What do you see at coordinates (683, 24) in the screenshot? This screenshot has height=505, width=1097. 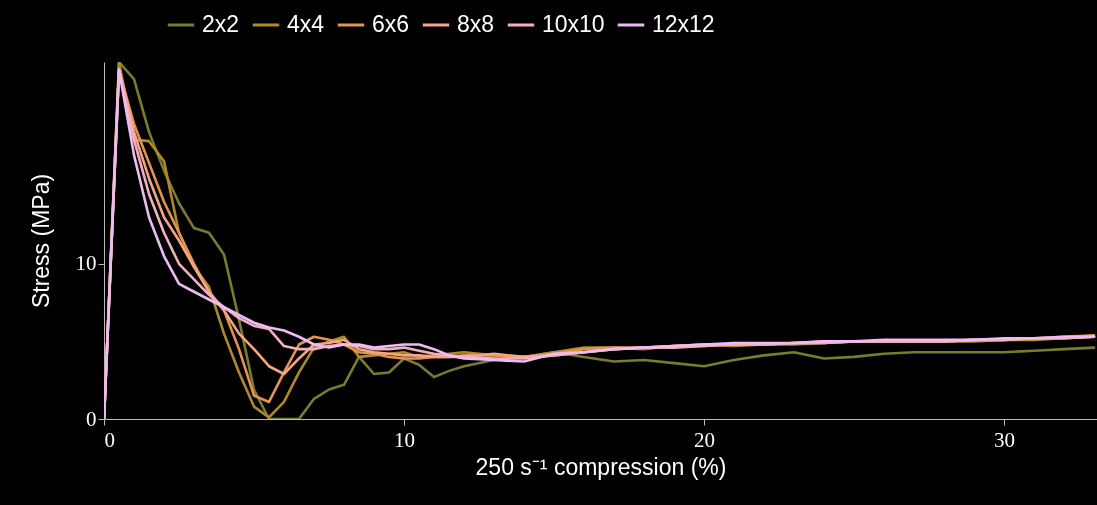 I see `legend-label: 12x12` at bounding box center [683, 24].